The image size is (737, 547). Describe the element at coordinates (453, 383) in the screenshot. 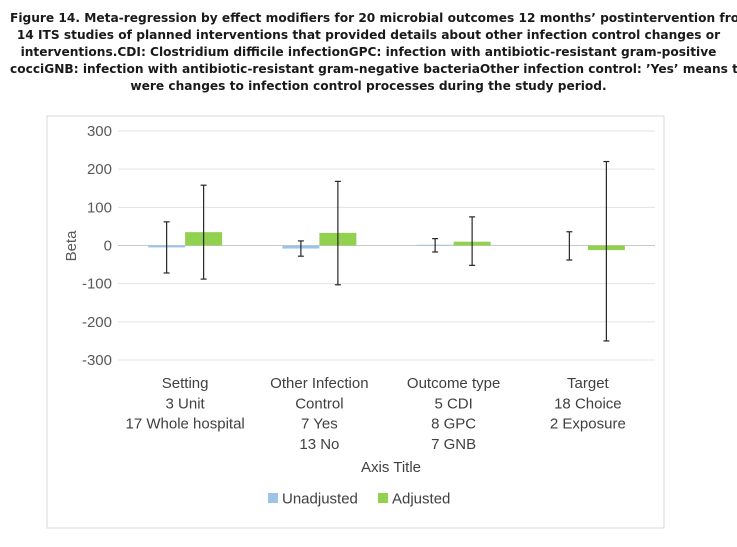

I see `category-label: Outcome type` at that location.